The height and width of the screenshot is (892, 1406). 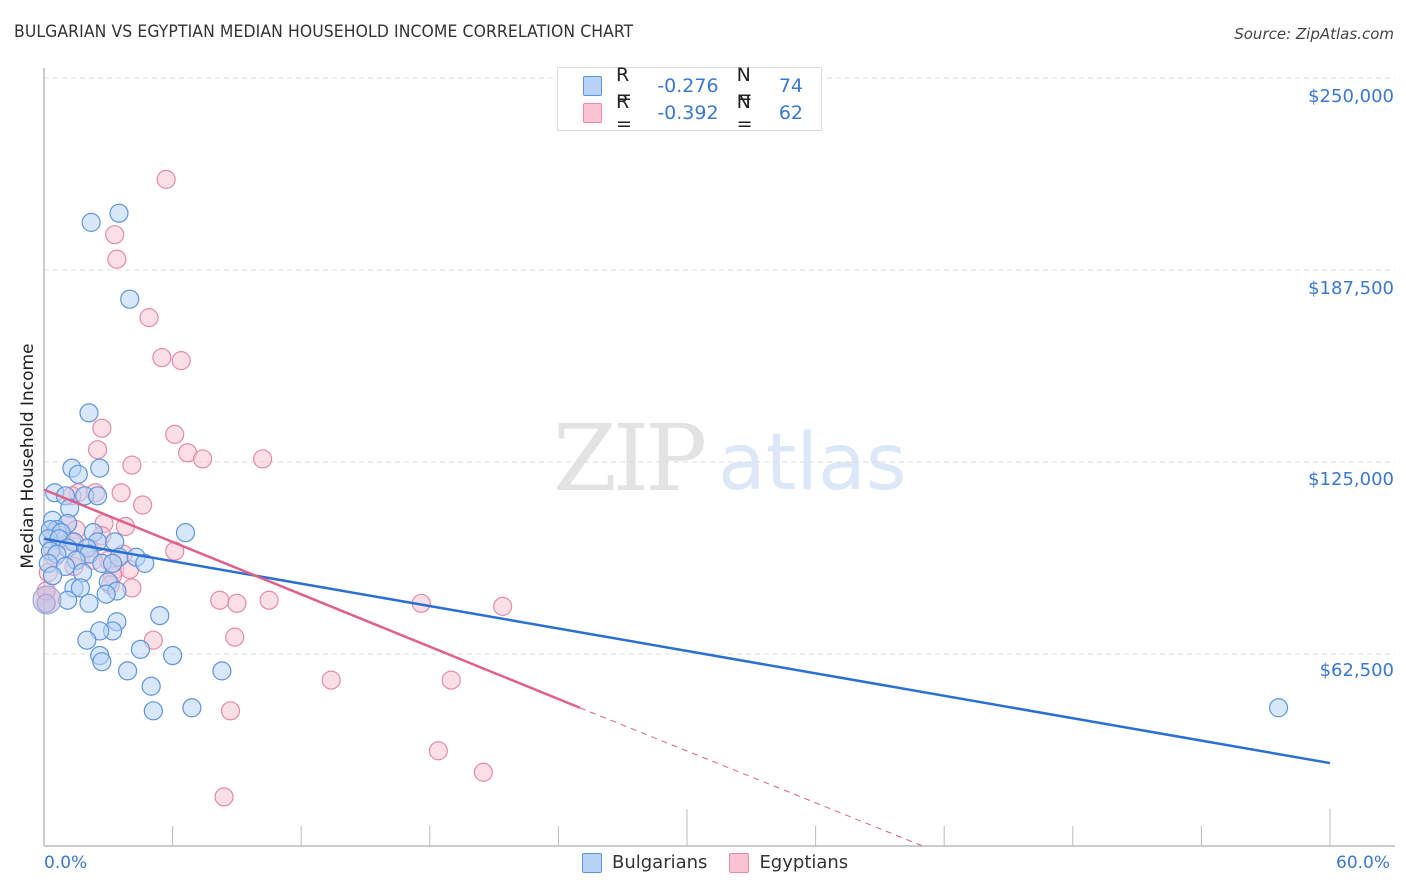 I want to click on cluster-point, so click(x=47, y=600).